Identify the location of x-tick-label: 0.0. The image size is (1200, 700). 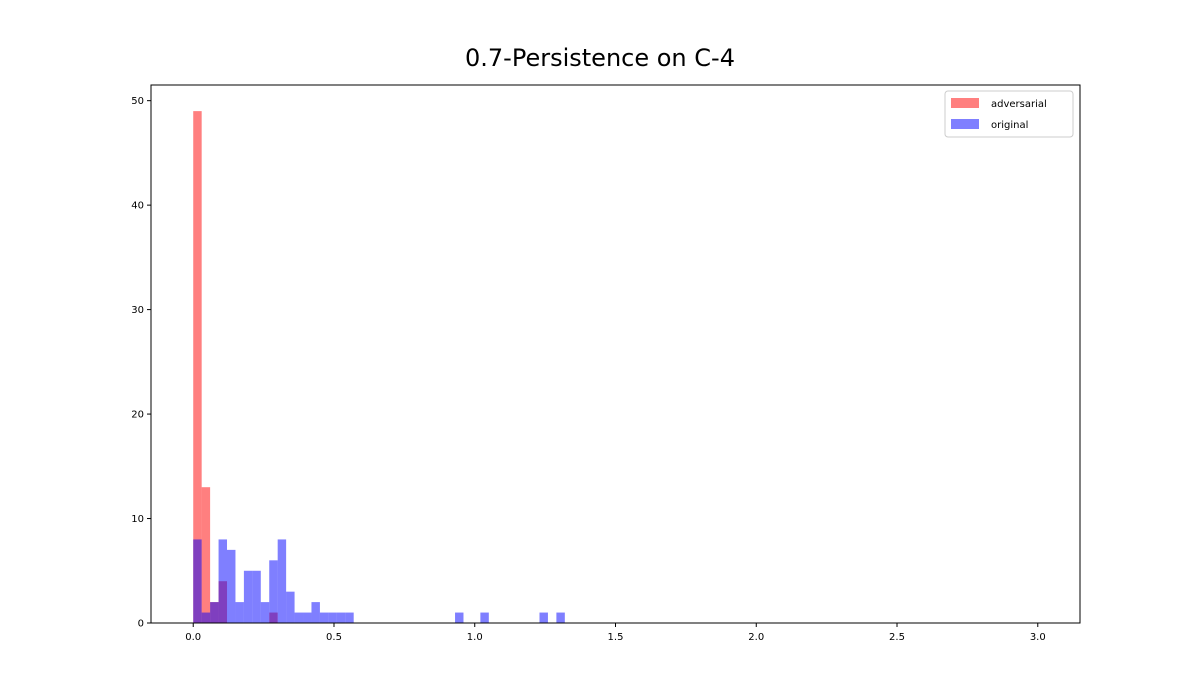
(193, 637).